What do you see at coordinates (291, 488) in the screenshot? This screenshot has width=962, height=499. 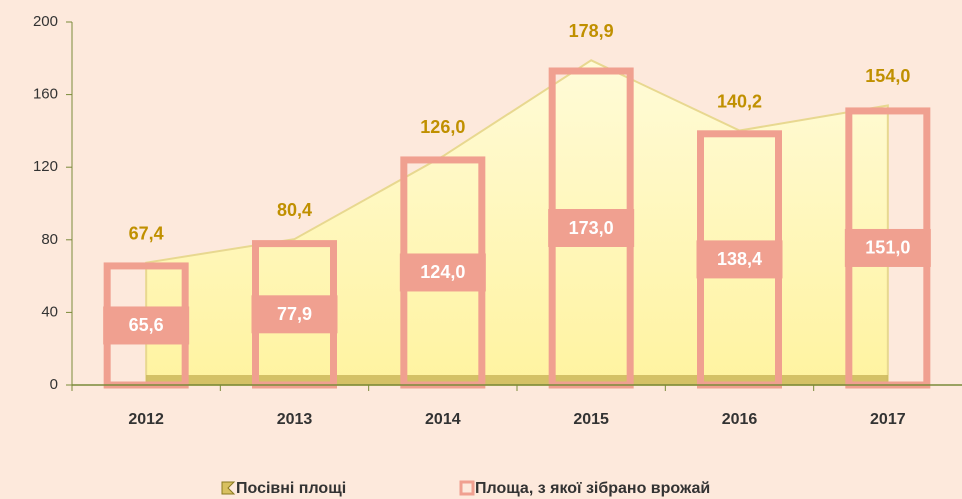 I see `legend-label: Посівні площі` at bounding box center [291, 488].